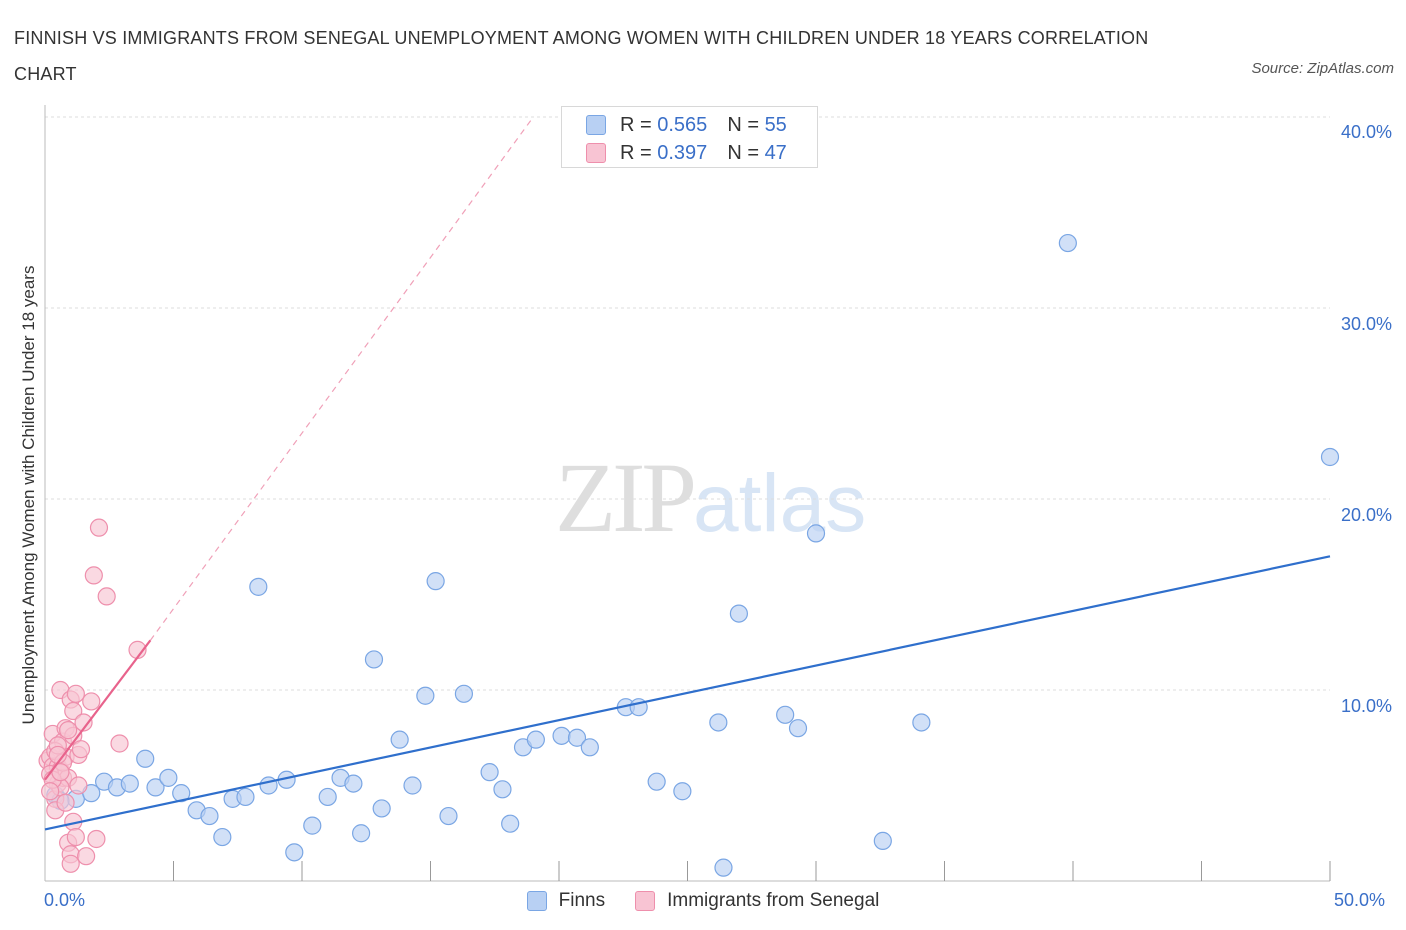  Describe the element at coordinates (1366, 132) in the screenshot. I see `y-tick-label-40: 40.0%` at that location.